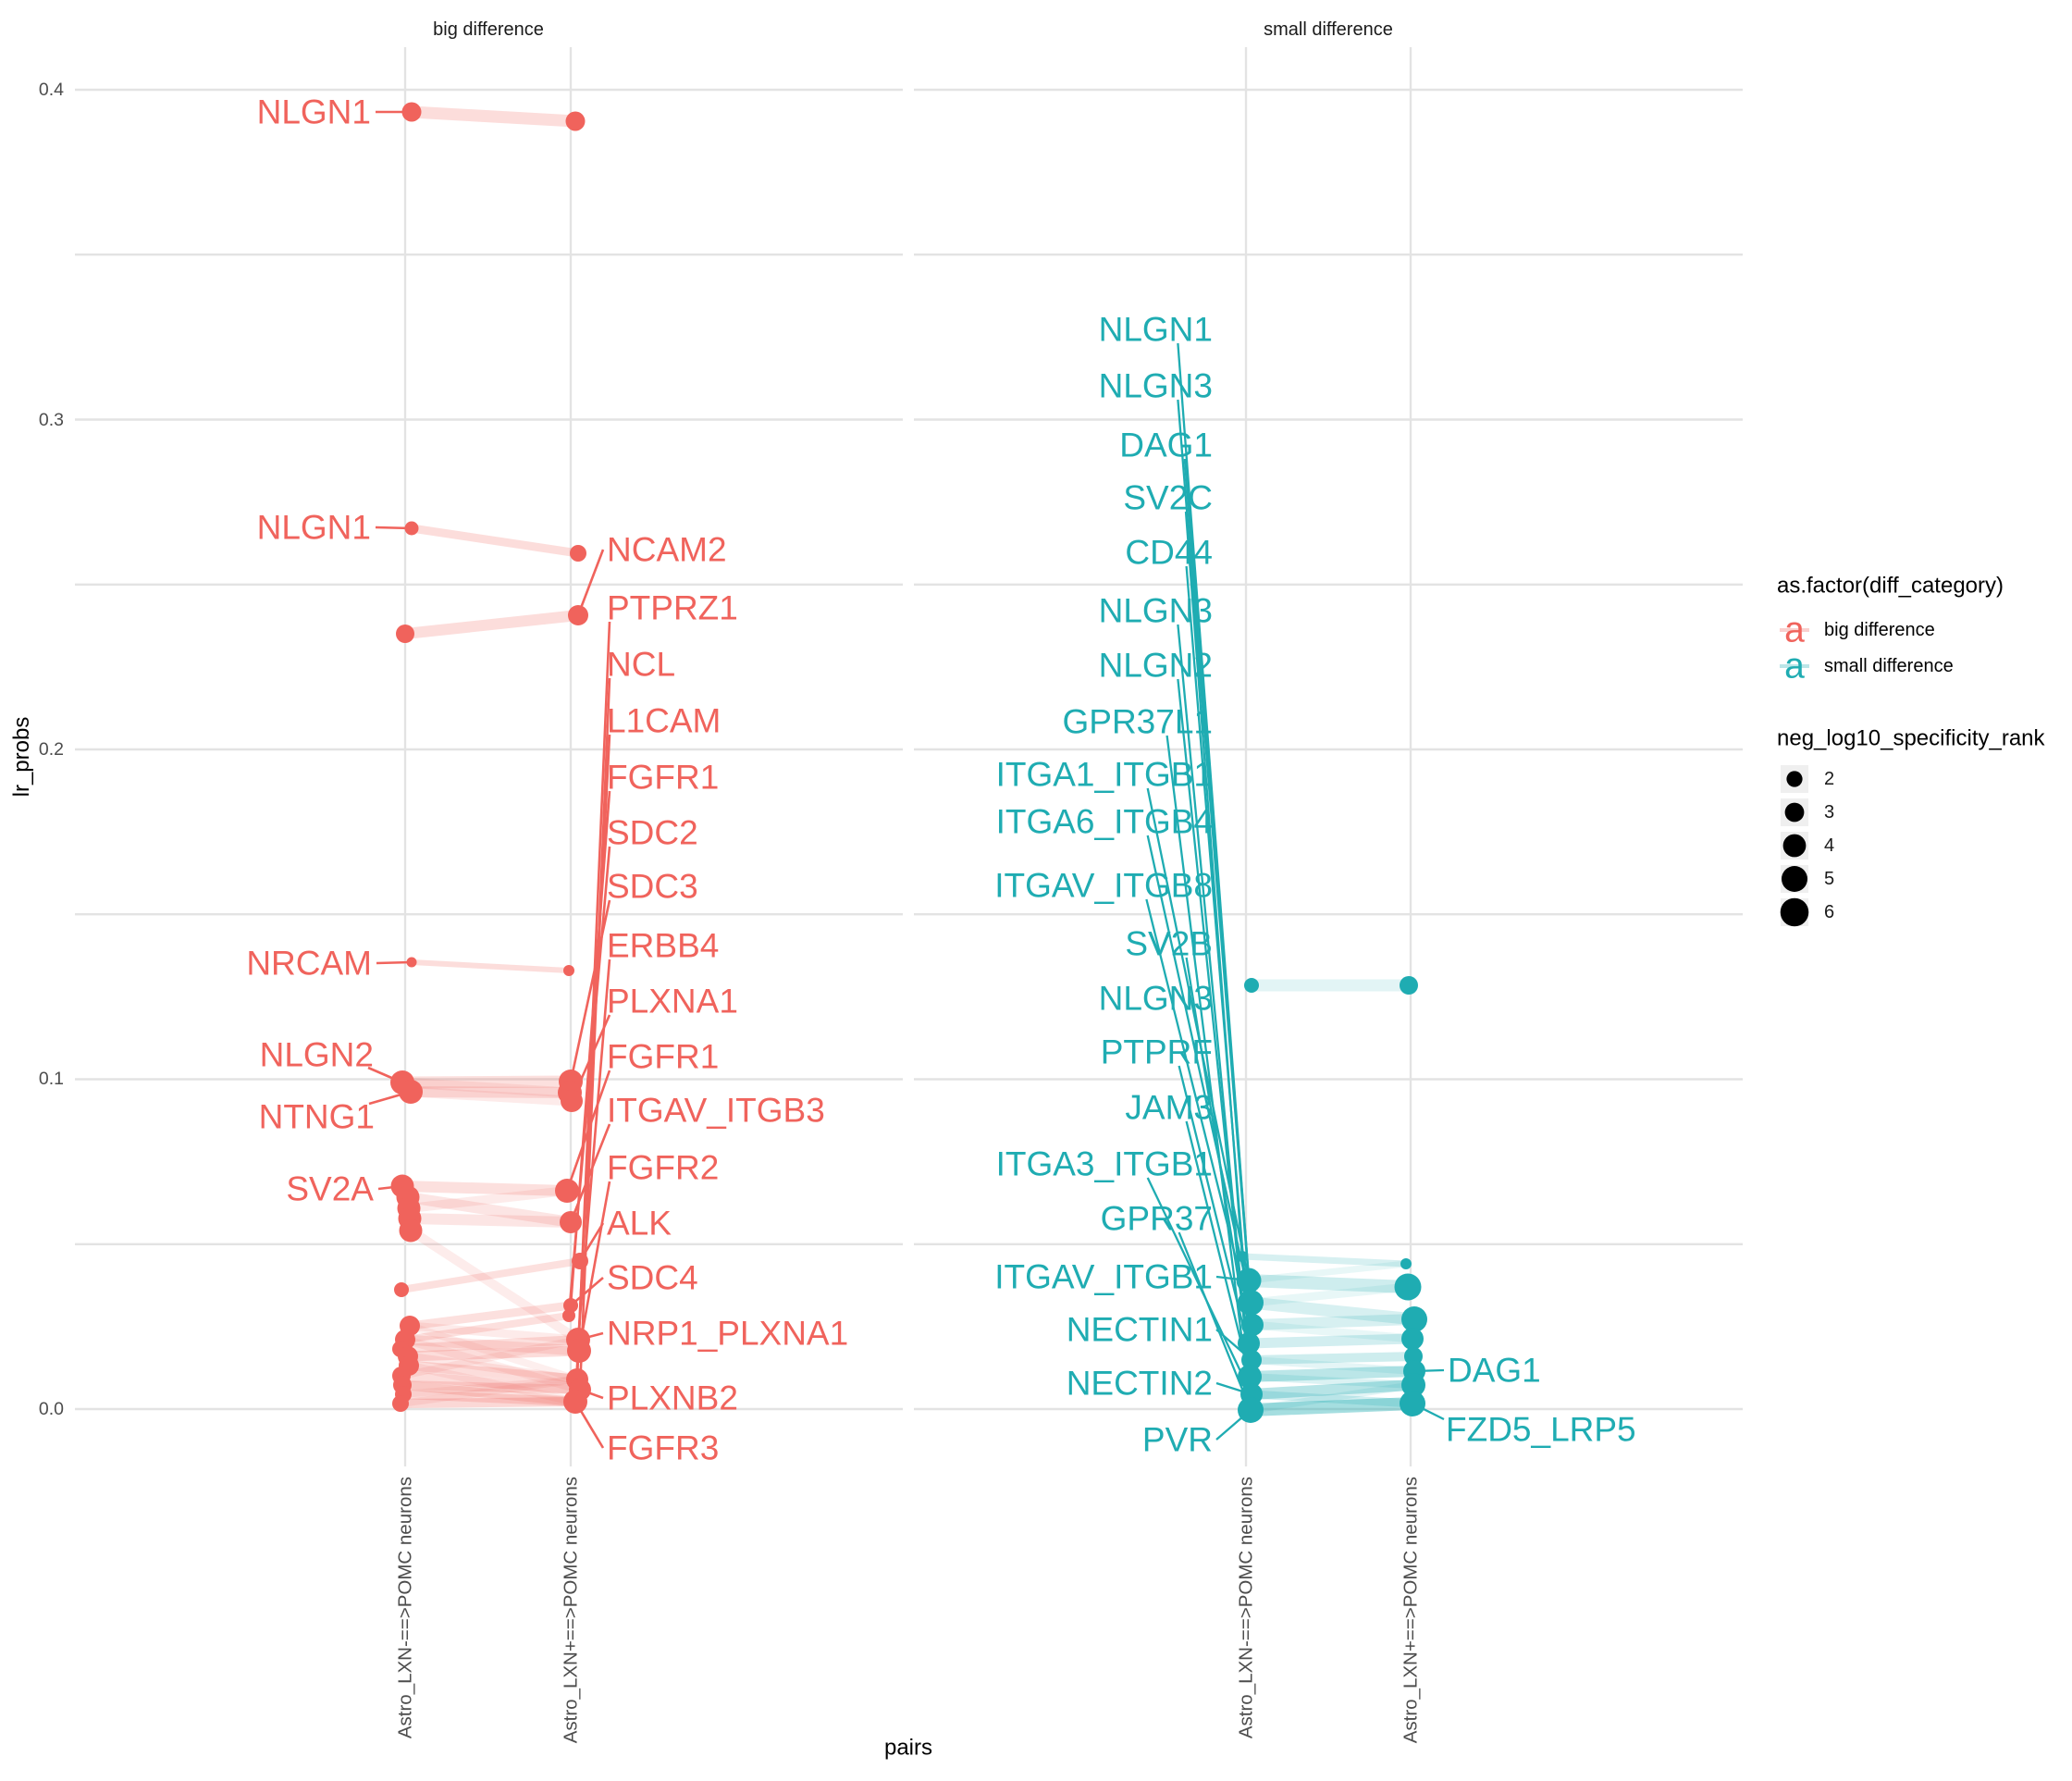 The height and width of the screenshot is (1781, 2072). I want to click on svg-text: 0.3, so click(52, 420).